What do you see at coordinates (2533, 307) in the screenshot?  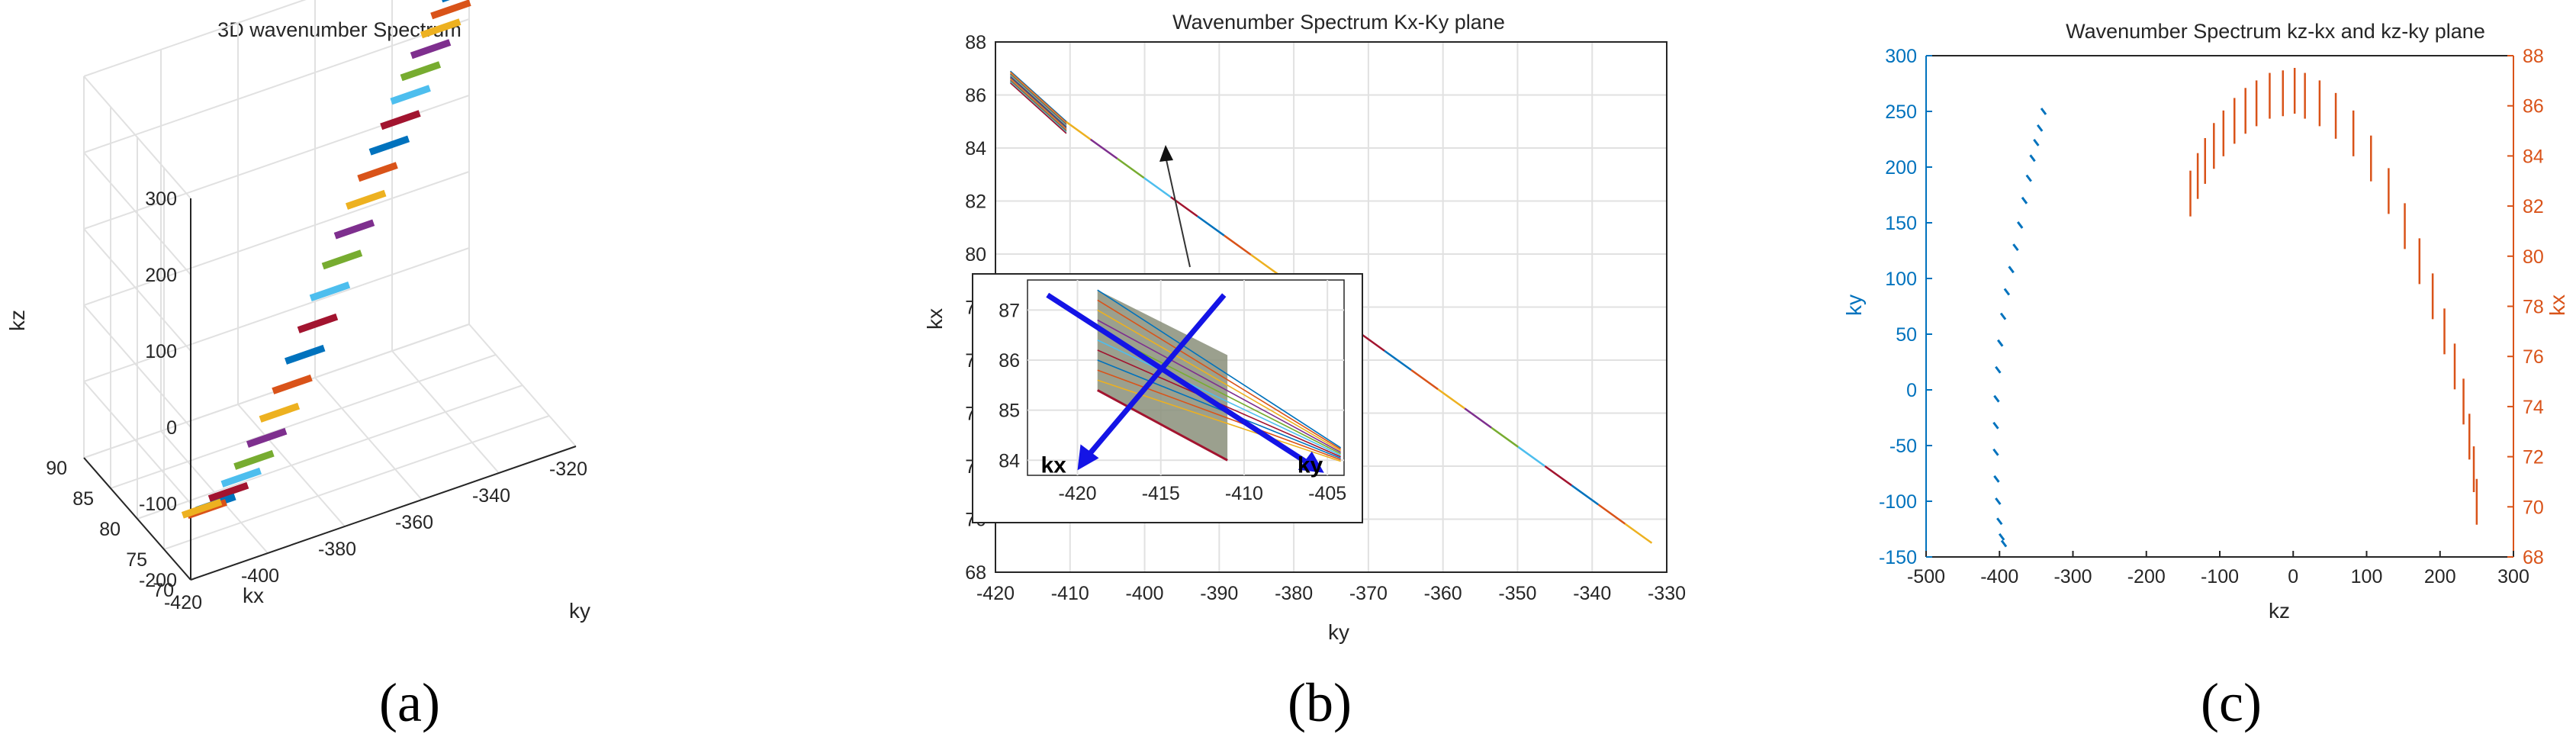 I see `right-y-tick-label: 78` at bounding box center [2533, 307].